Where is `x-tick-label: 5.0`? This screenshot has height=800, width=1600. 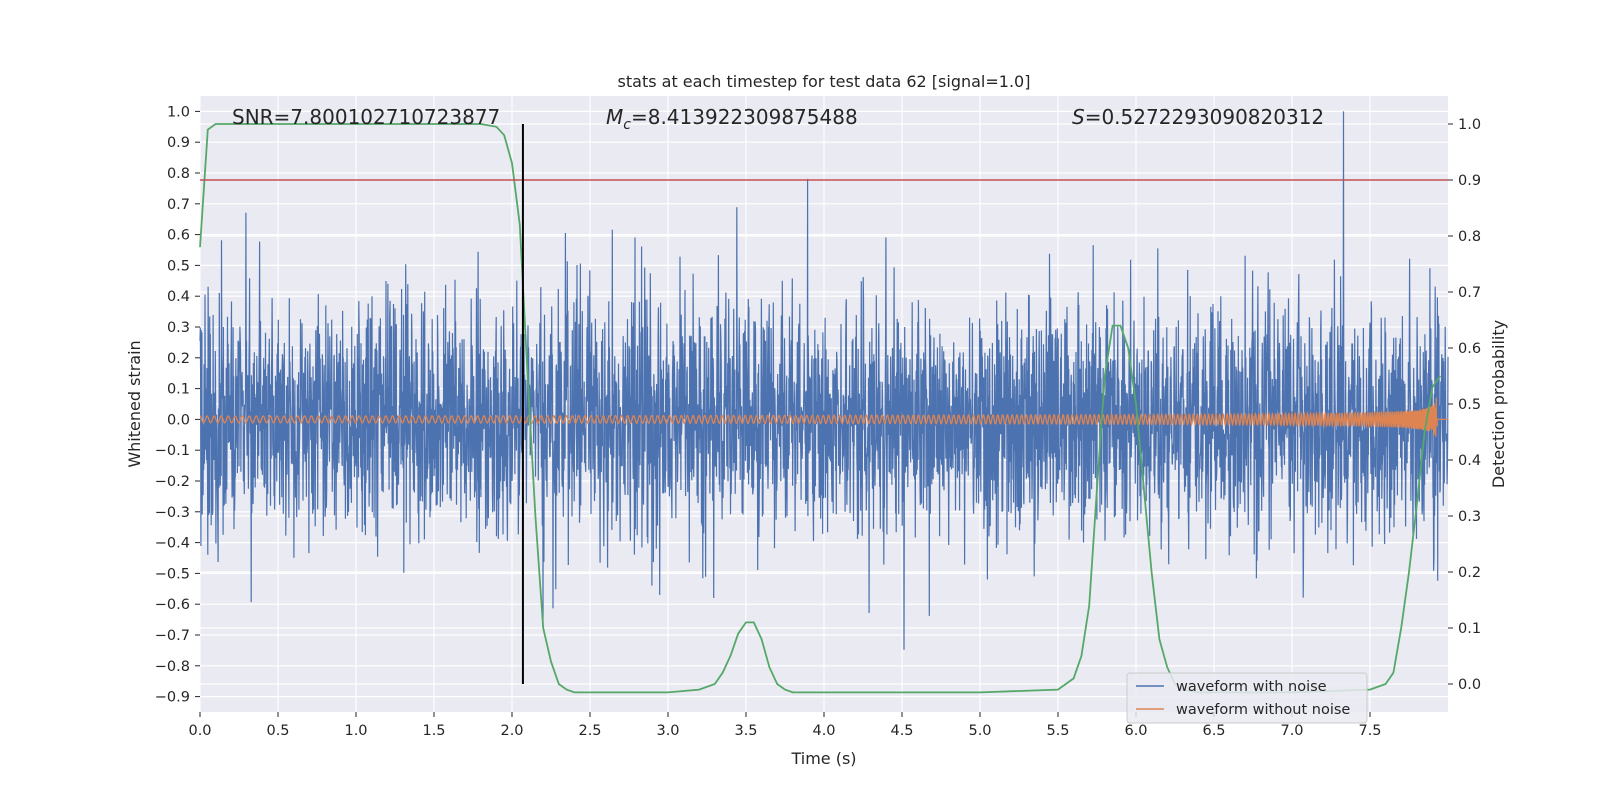
x-tick-label: 5.0 is located at coordinates (979, 731).